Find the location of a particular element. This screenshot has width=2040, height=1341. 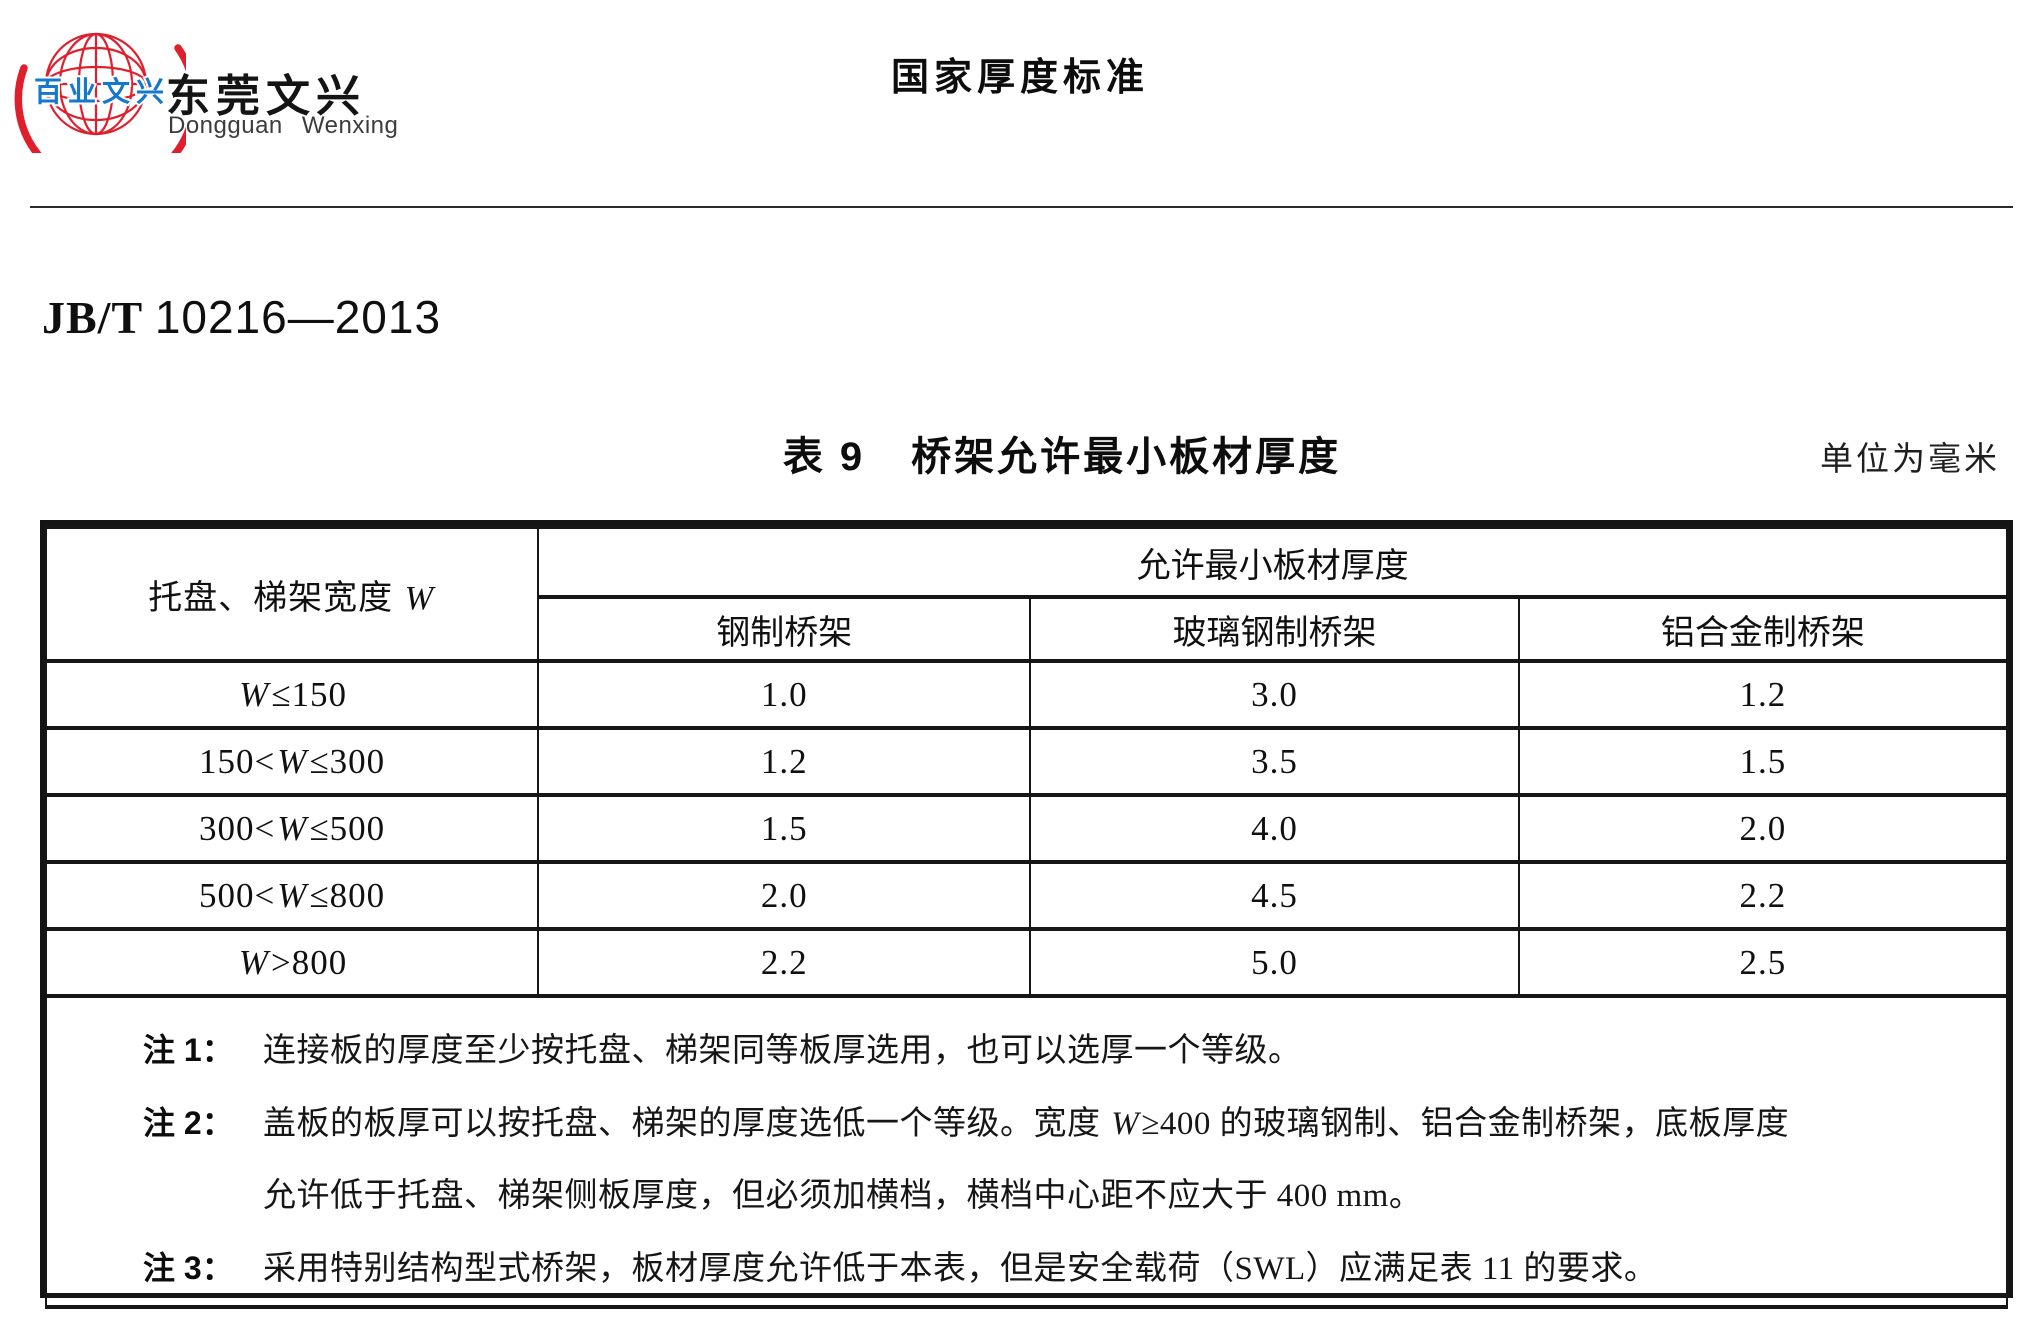

width-range-cell: 150<W≤300 is located at coordinates (292, 761).